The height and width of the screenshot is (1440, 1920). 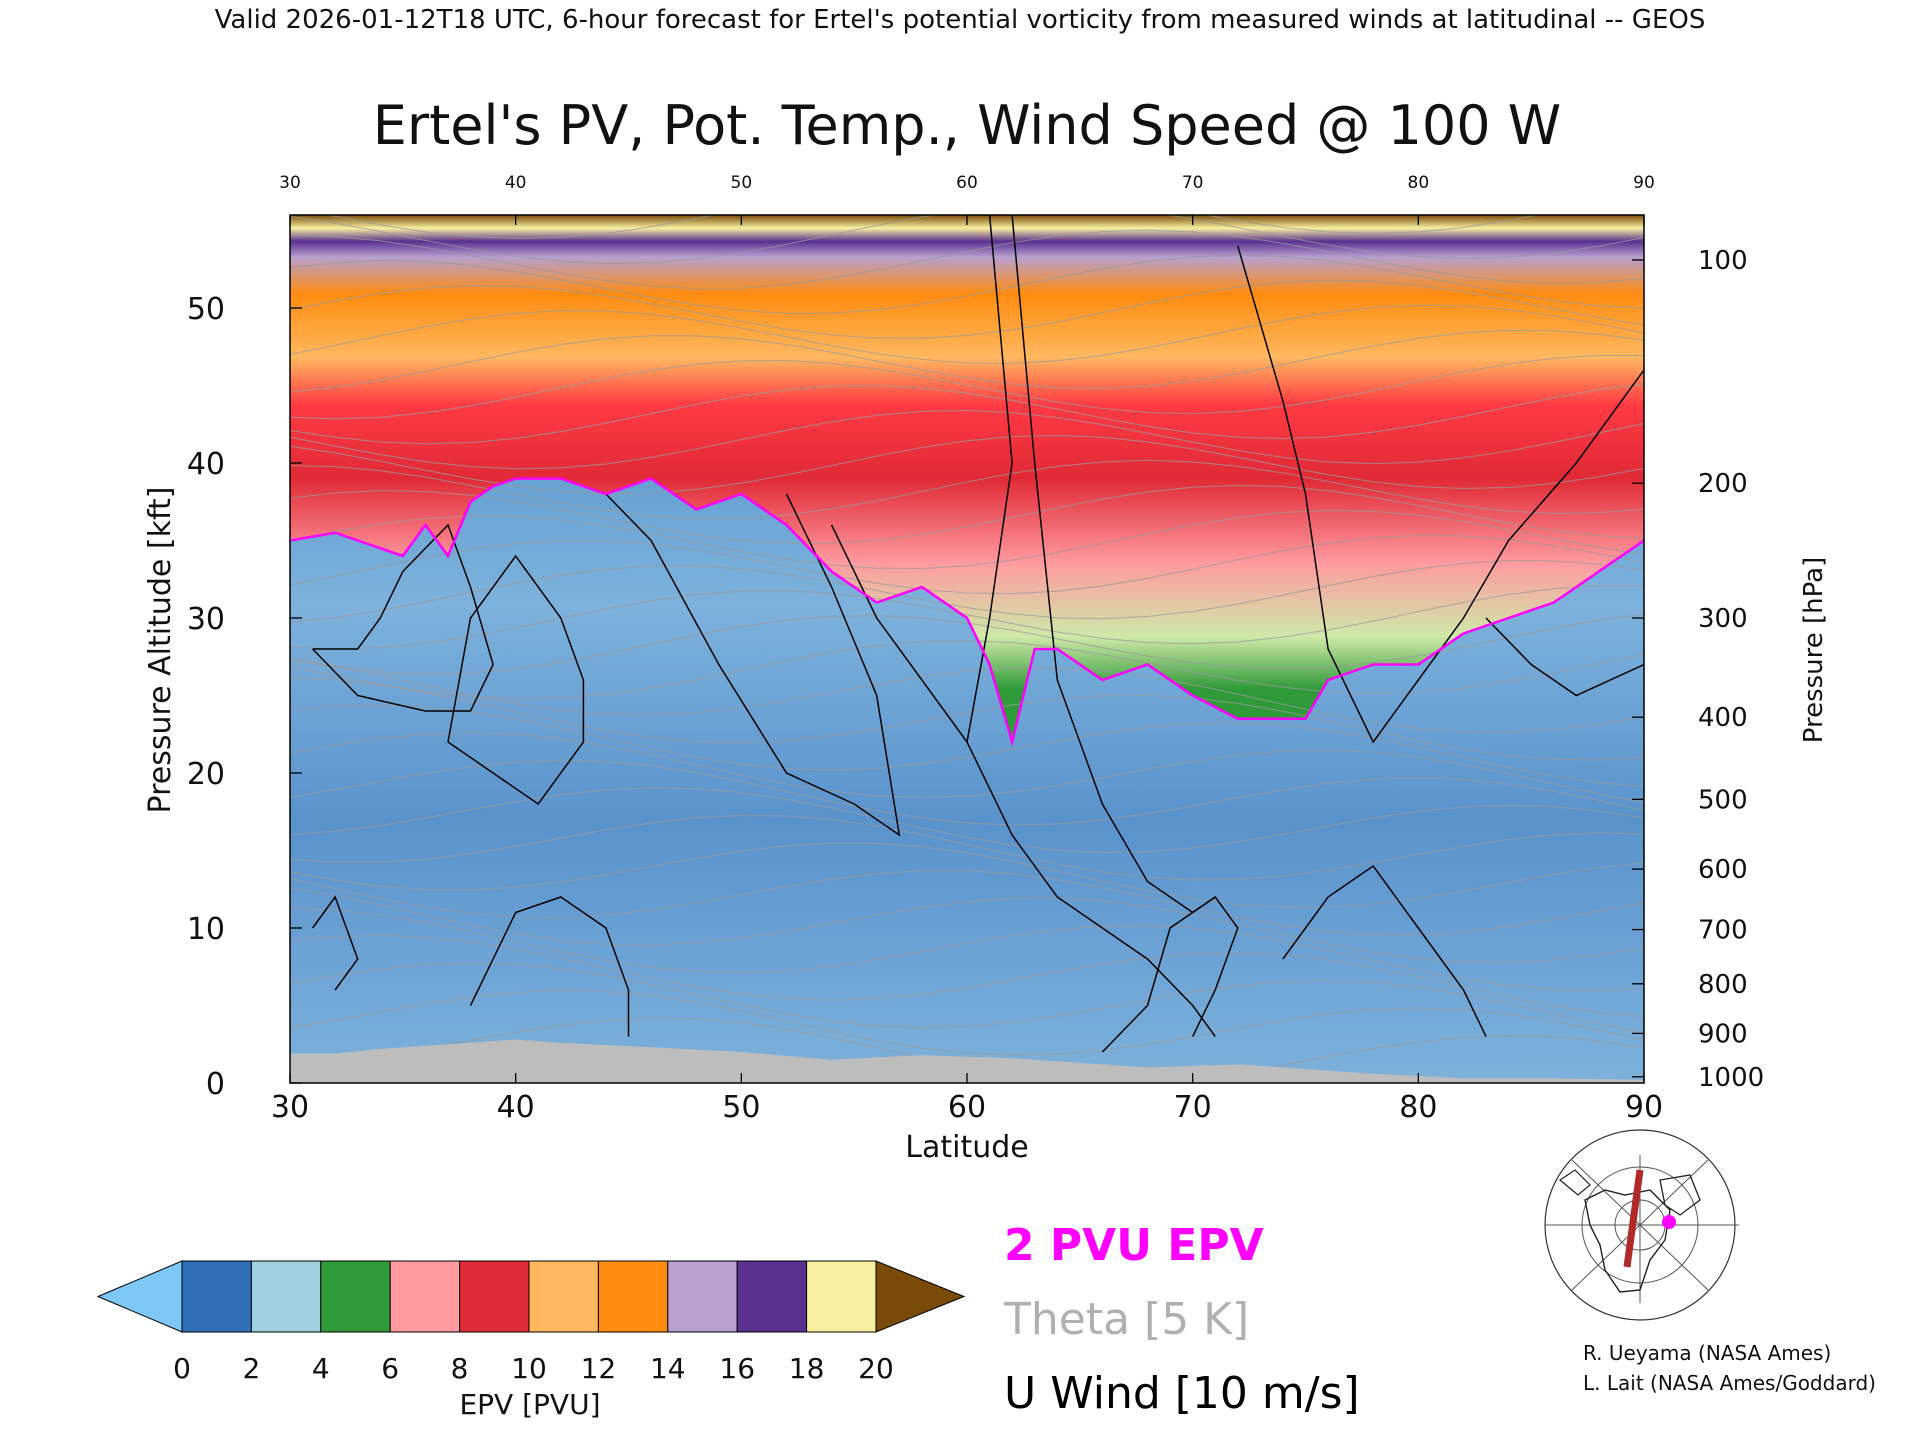 I want to click on colorbar-tick-label: 18, so click(x=807, y=1368).